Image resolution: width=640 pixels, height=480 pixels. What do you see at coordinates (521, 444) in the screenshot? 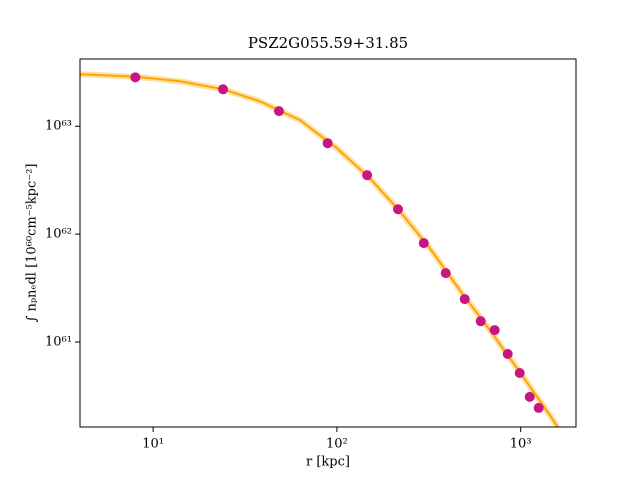
I see `x-tick-label: 10³` at bounding box center [521, 444].